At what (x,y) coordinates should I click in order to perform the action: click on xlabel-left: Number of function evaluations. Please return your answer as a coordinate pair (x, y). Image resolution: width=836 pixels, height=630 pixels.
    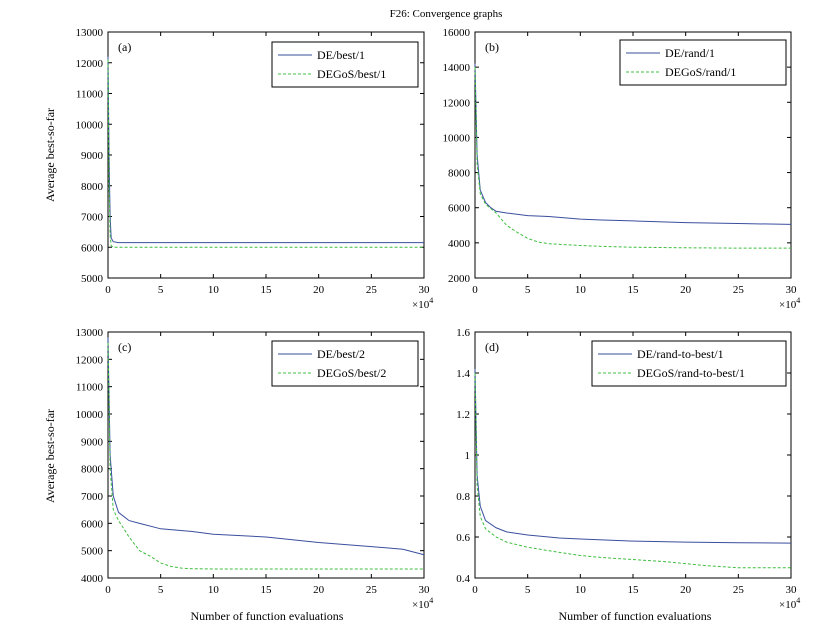
    Looking at the image, I should click on (267, 616).